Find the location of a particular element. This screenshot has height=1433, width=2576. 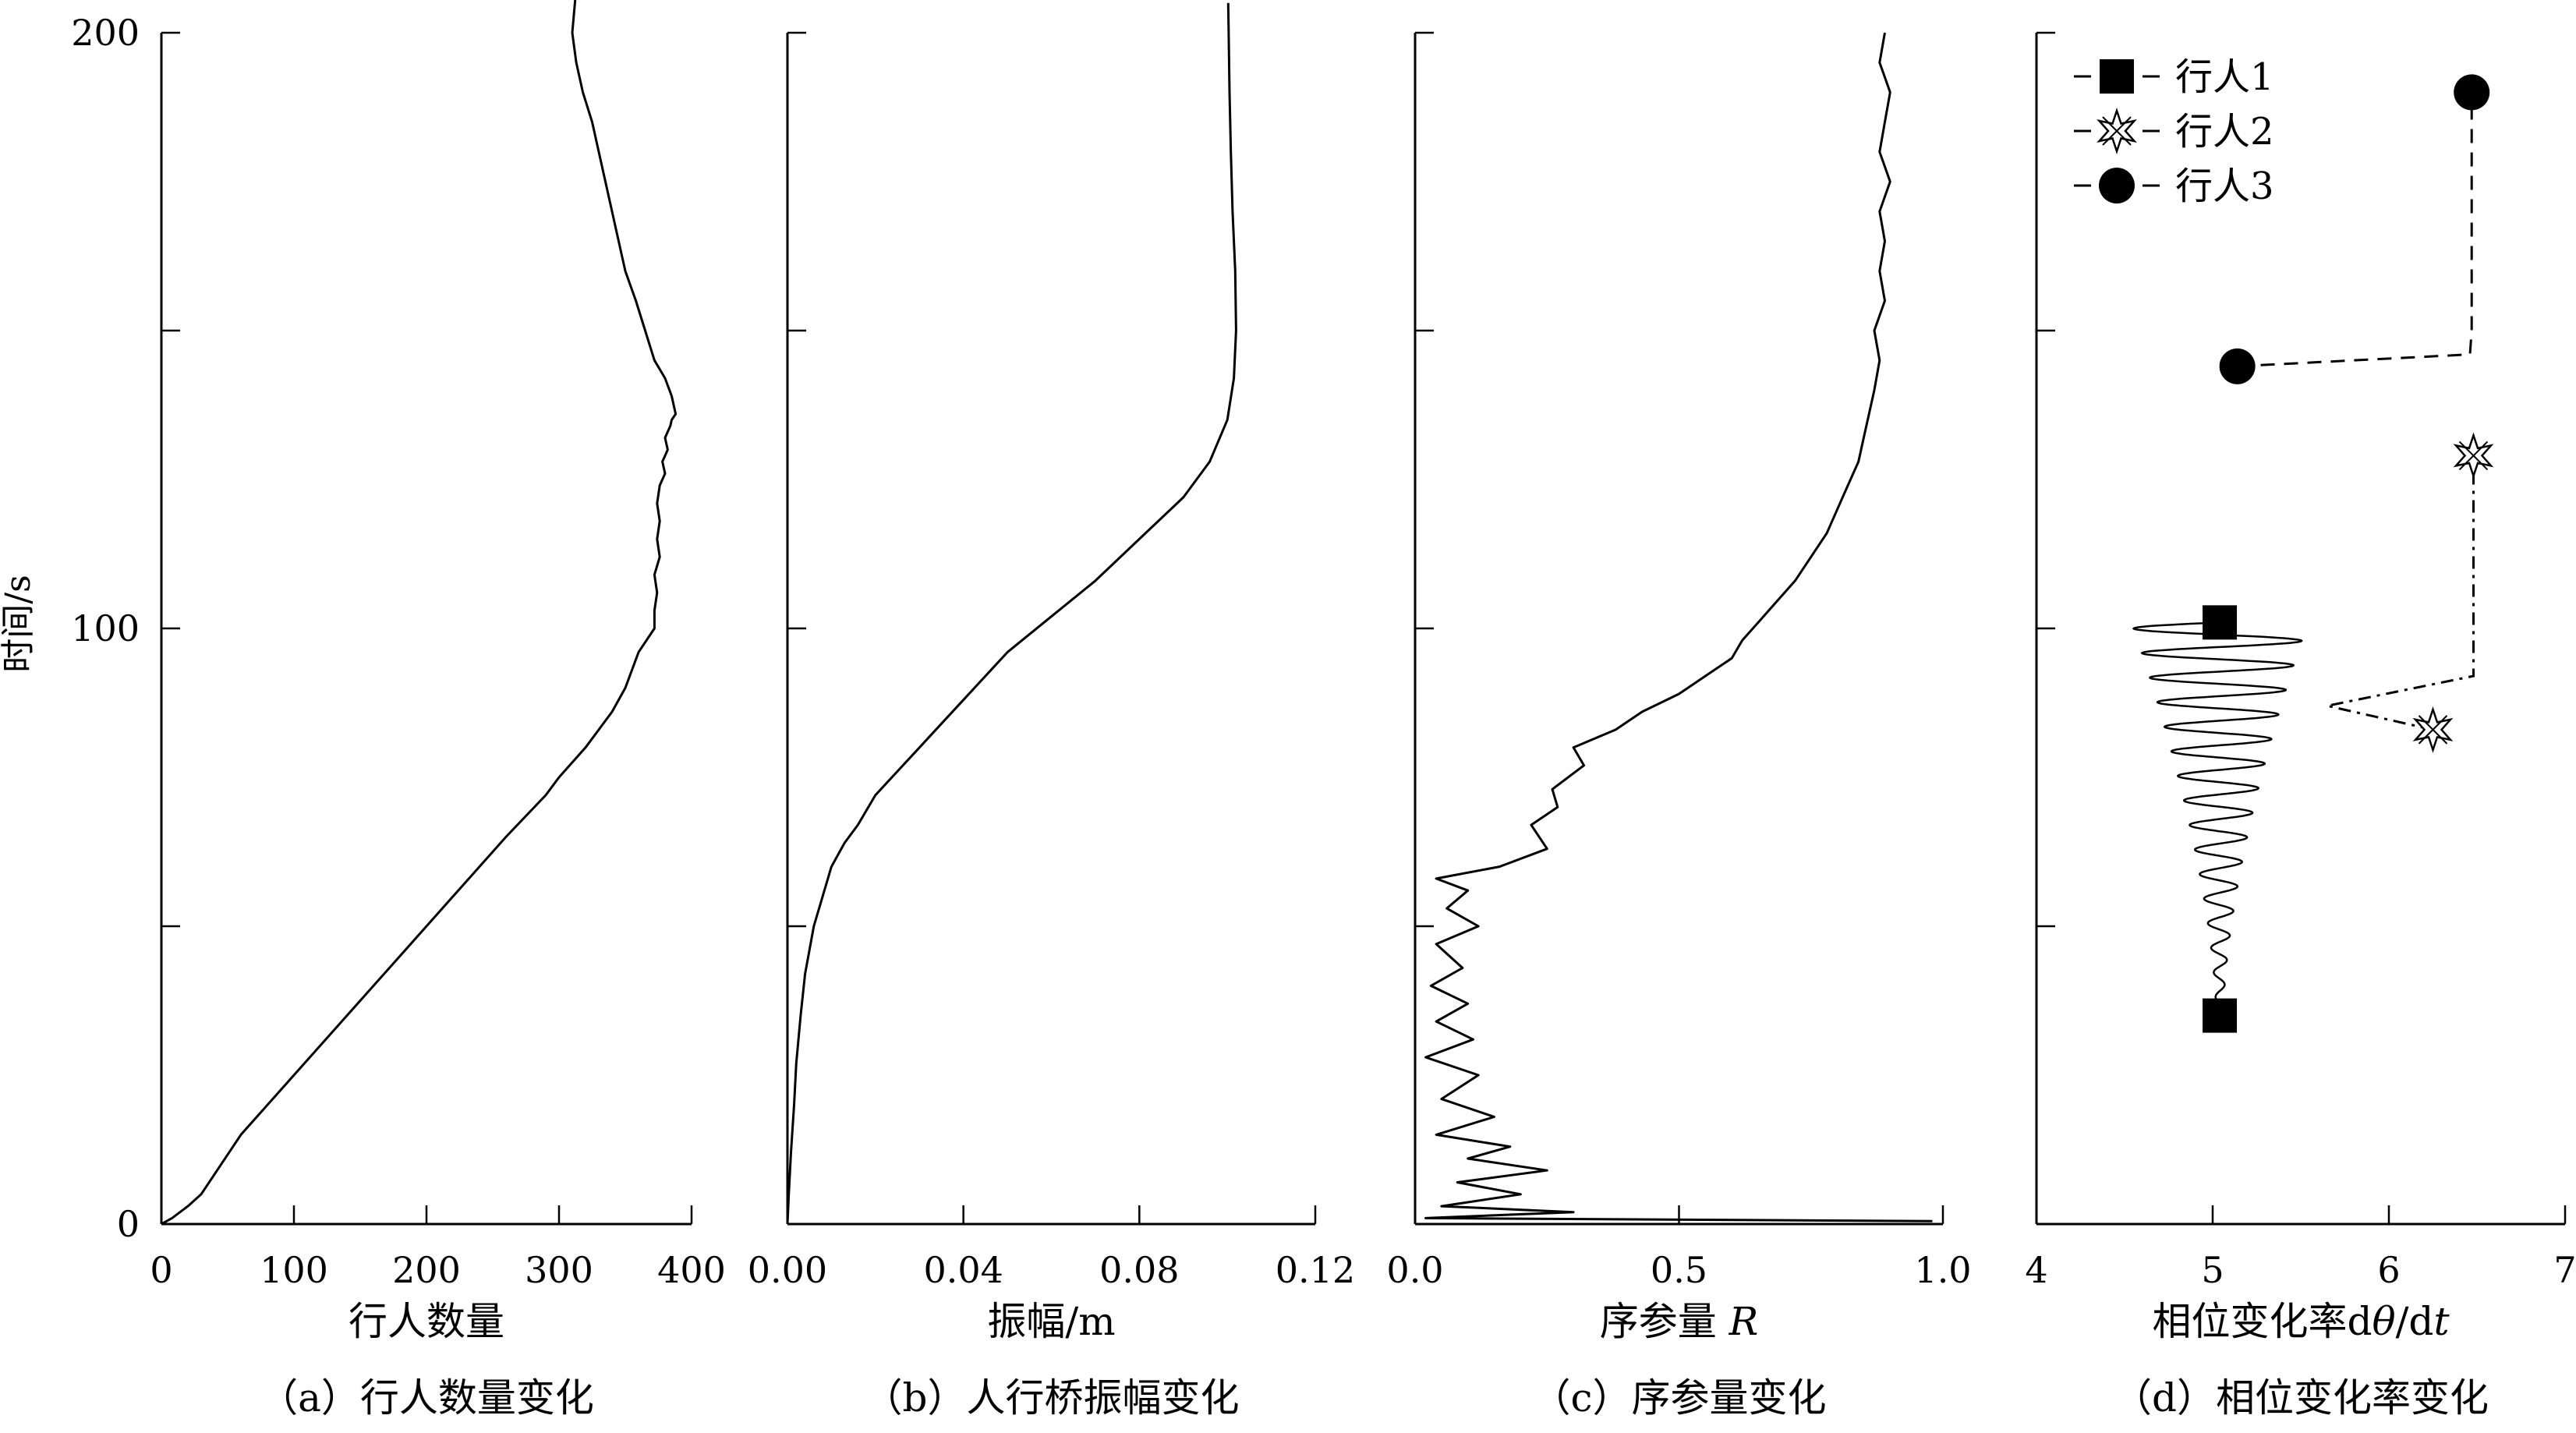

x-tick-label: 6 is located at coordinates (2388, 1270).